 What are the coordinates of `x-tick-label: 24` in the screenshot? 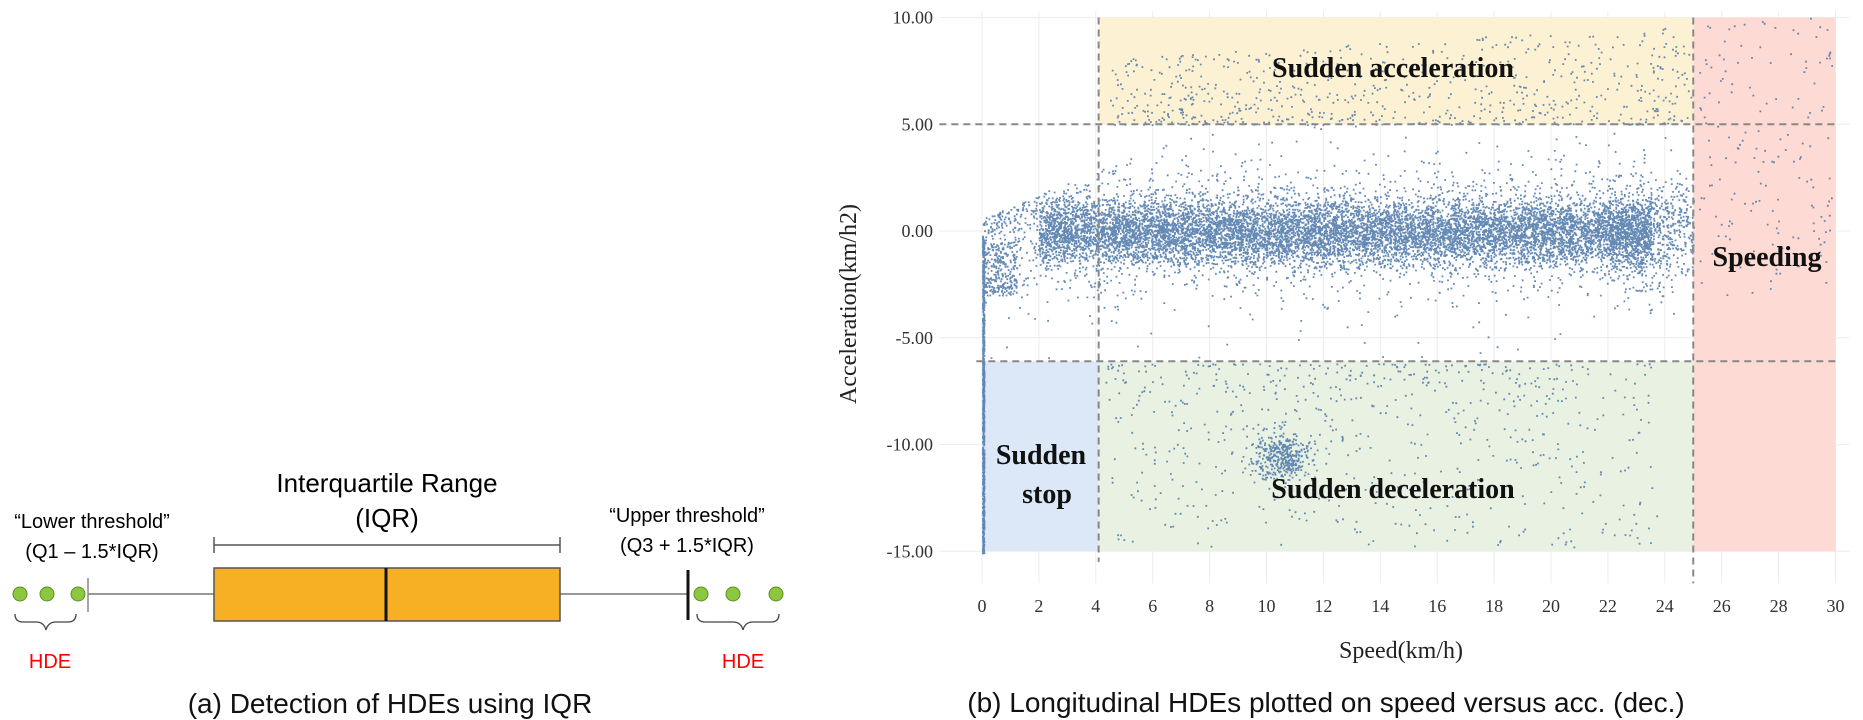 It's located at (1665, 606).